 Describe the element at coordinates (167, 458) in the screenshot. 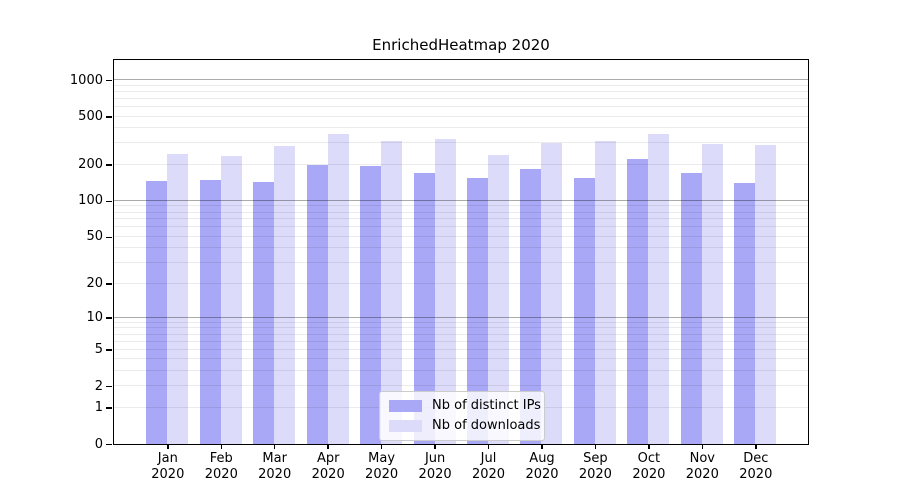

I see `x-label-month: Jan` at that location.